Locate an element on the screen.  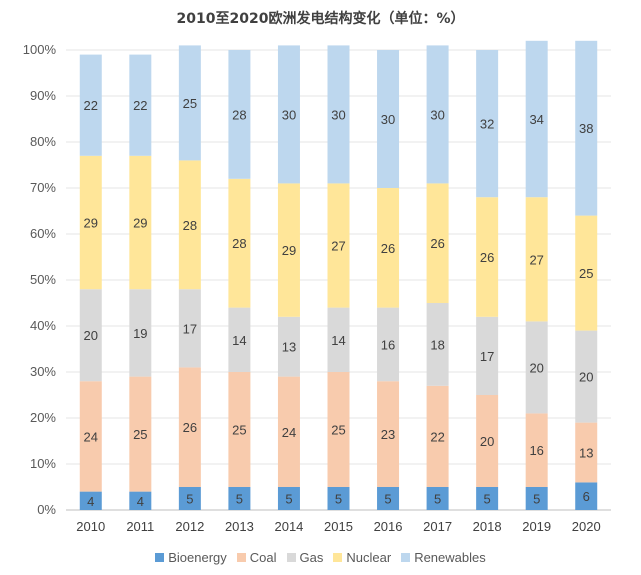
y-tick-label: 90% is located at coordinates (43, 95).